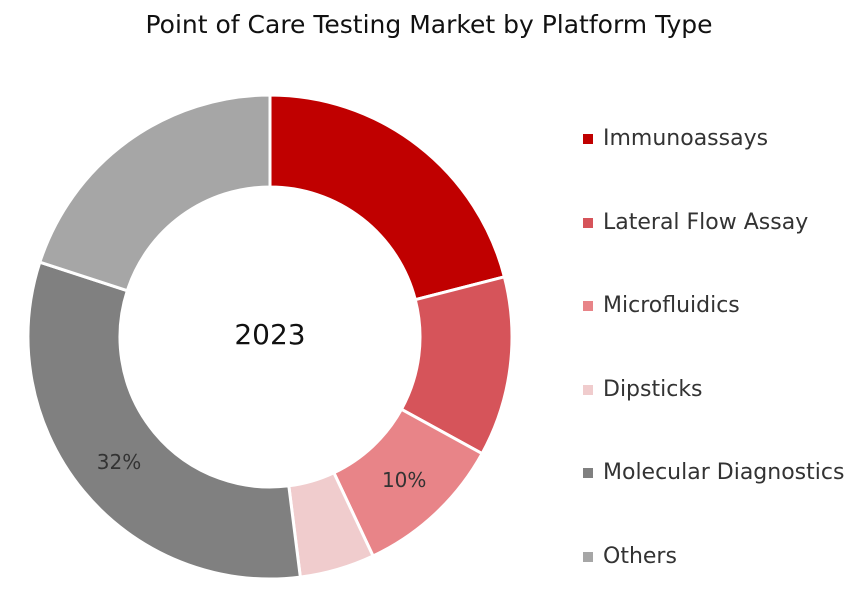  I want to click on center-year-label: 2023, so click(269, 334).